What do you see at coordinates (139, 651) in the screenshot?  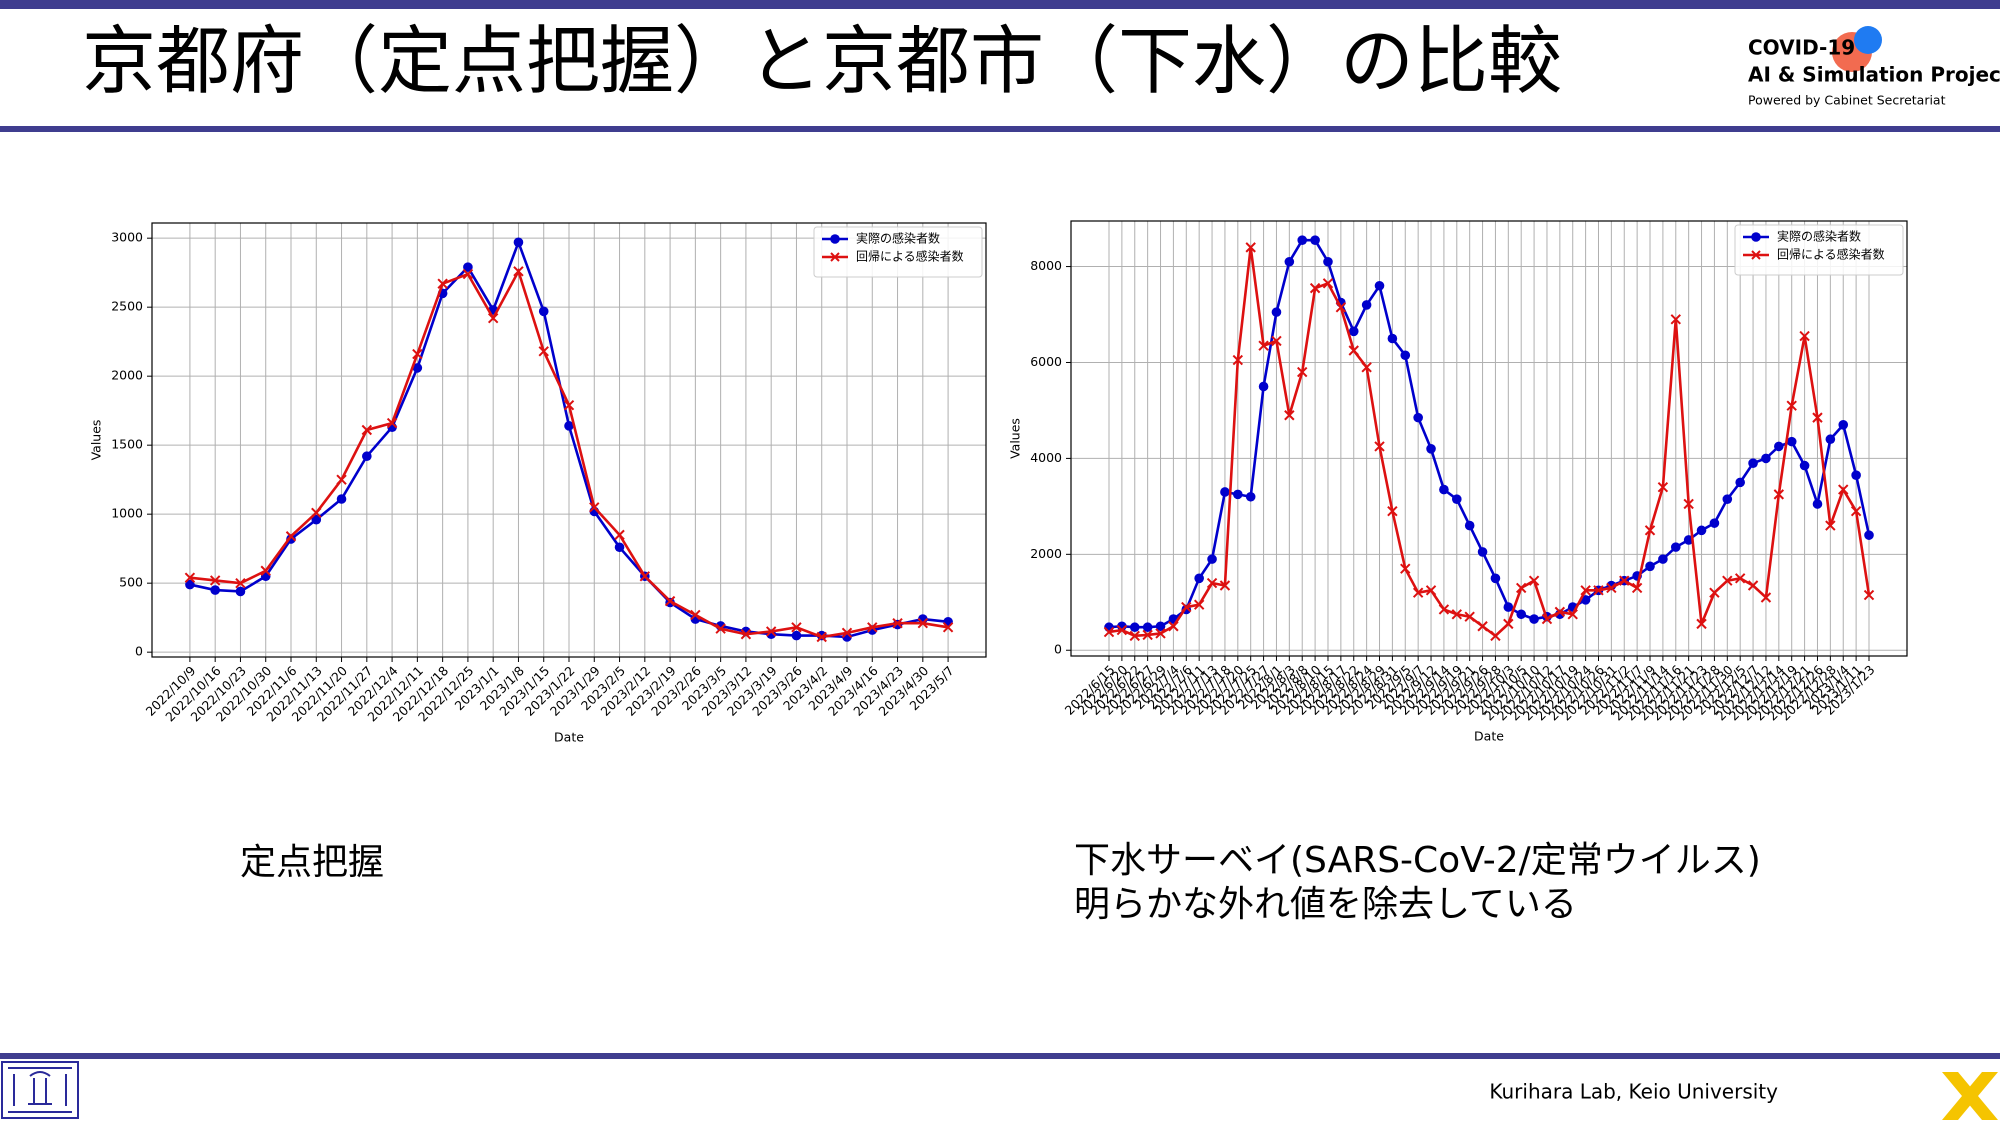 I see `y-tick-label: 0` at bounding box center [139, 651].